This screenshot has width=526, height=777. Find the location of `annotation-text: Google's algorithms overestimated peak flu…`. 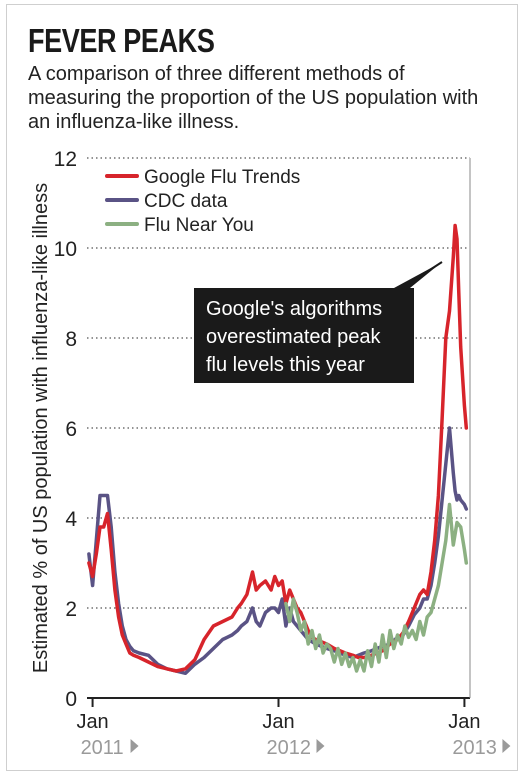

annotation-text: Google's algorithms overestimated peak flu… is located at coordinates (294, 337).